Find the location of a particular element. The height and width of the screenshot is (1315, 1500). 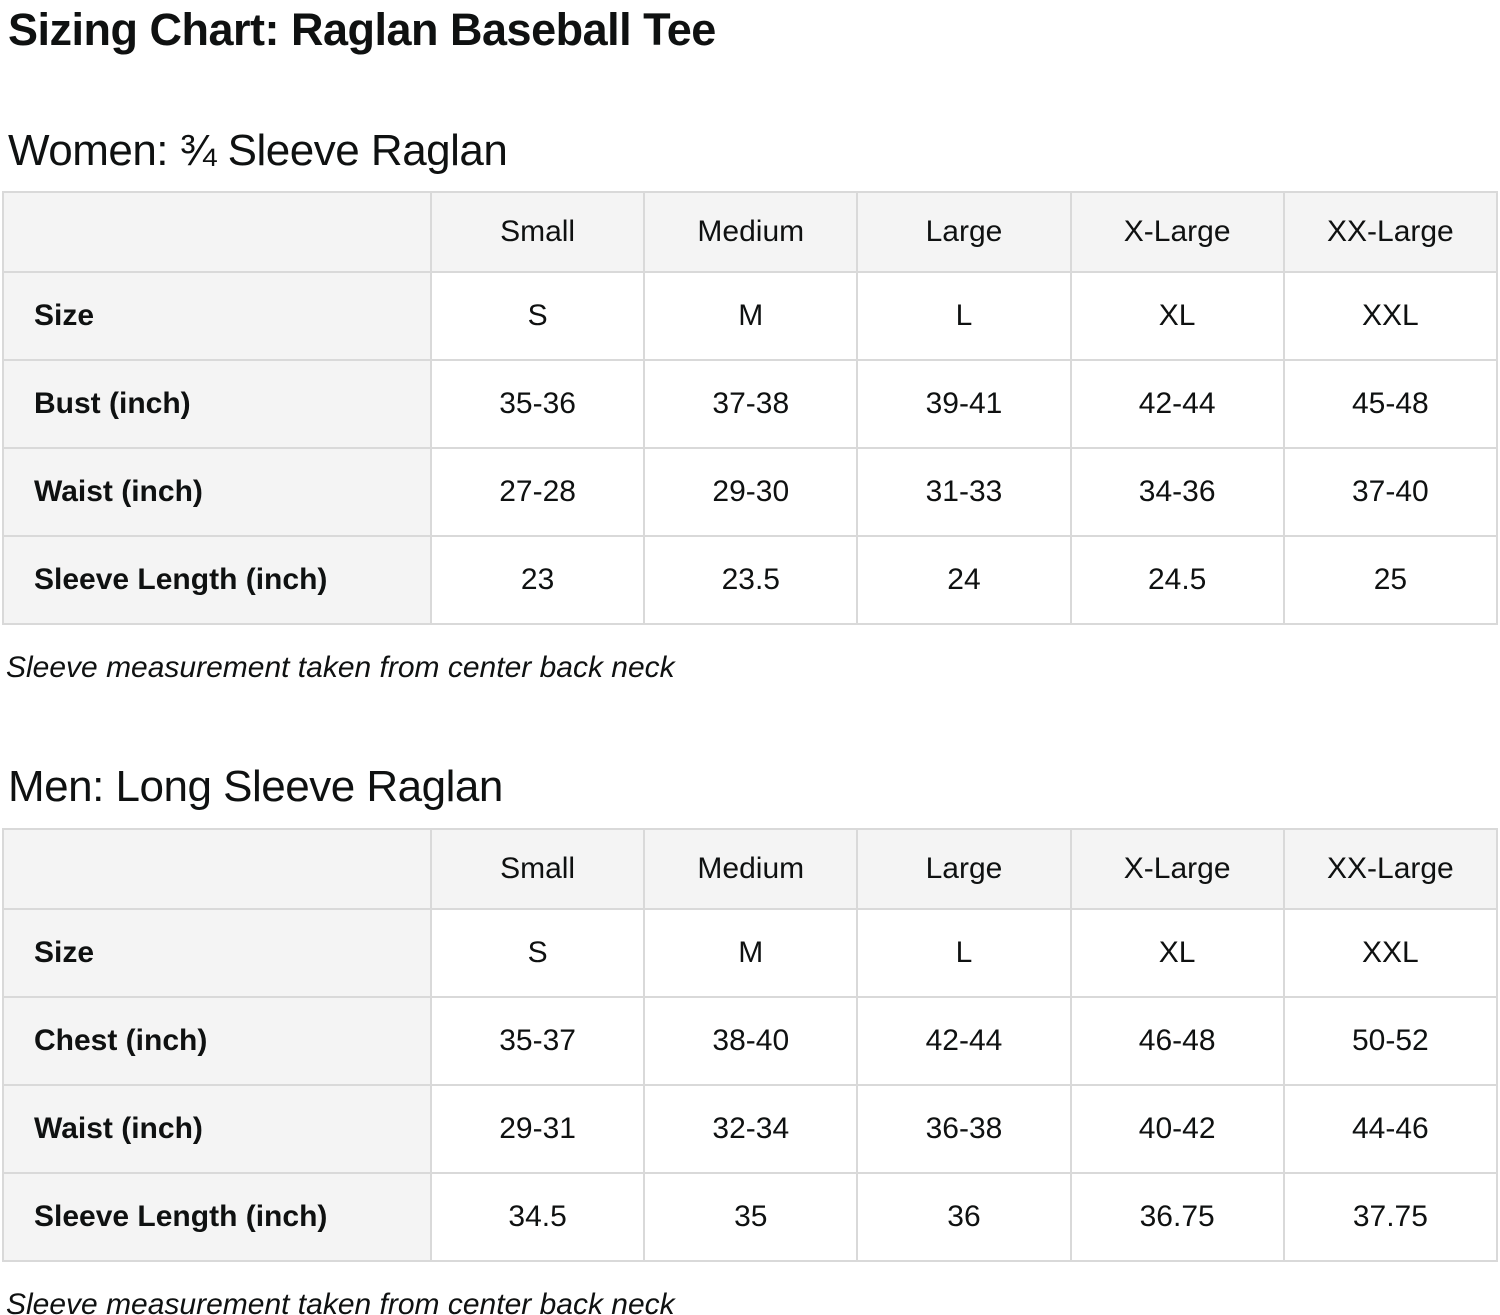

women-sleeve-row: Sleeve Length (inch) 23 23.5 24 24.5 25 is located at coordinates (750, 580).